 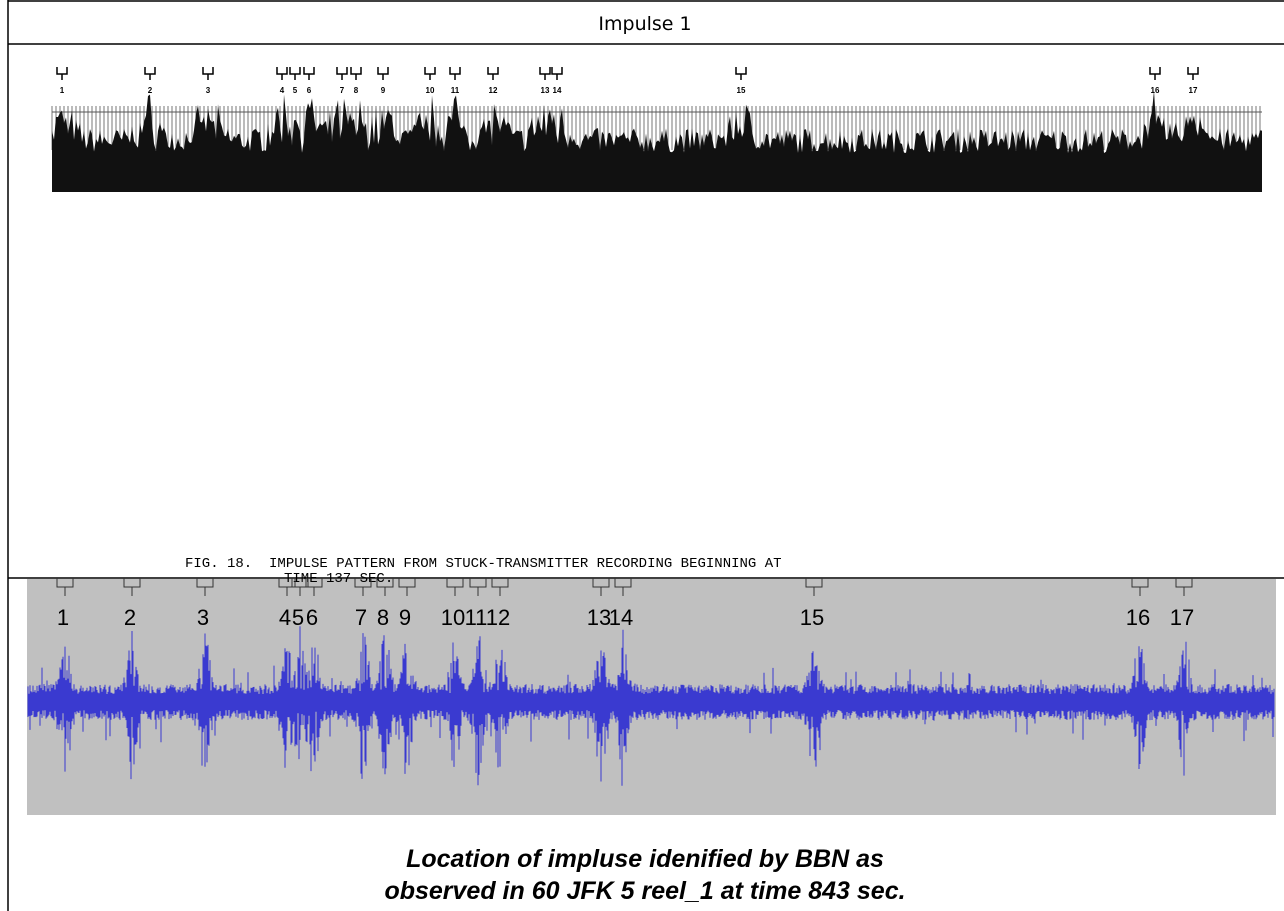 I want to click on waveform, so click(x=657, y=141).